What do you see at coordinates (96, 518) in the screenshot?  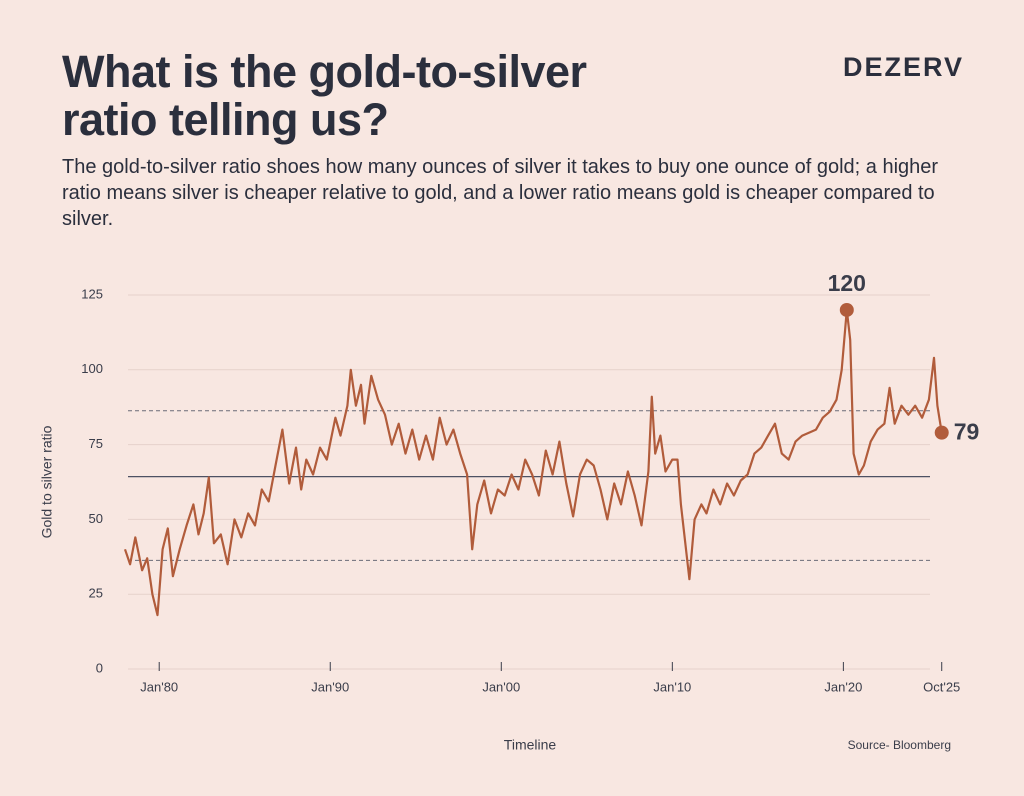 I see `y-tick-label: 50` at bounding box center [96, 518].